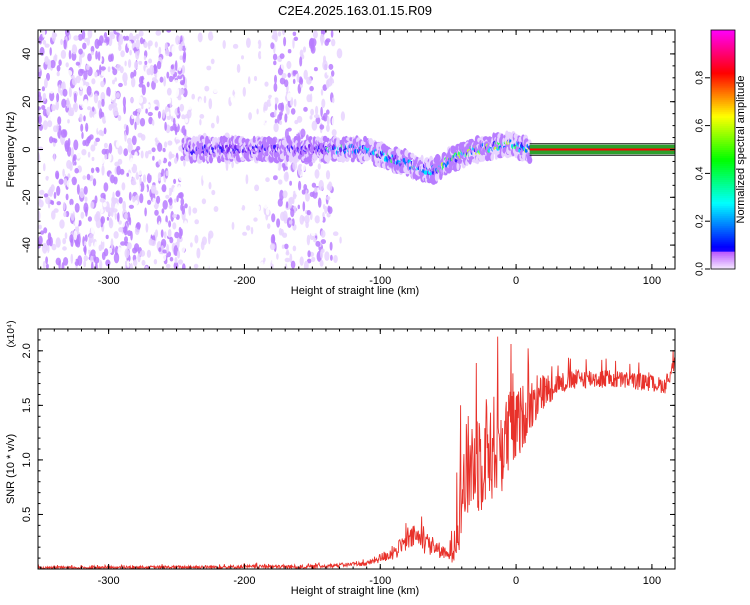  Describe the element at coordinates (27, 459) in the screenshot. I see `y-tick-label: 1.0` at that location.